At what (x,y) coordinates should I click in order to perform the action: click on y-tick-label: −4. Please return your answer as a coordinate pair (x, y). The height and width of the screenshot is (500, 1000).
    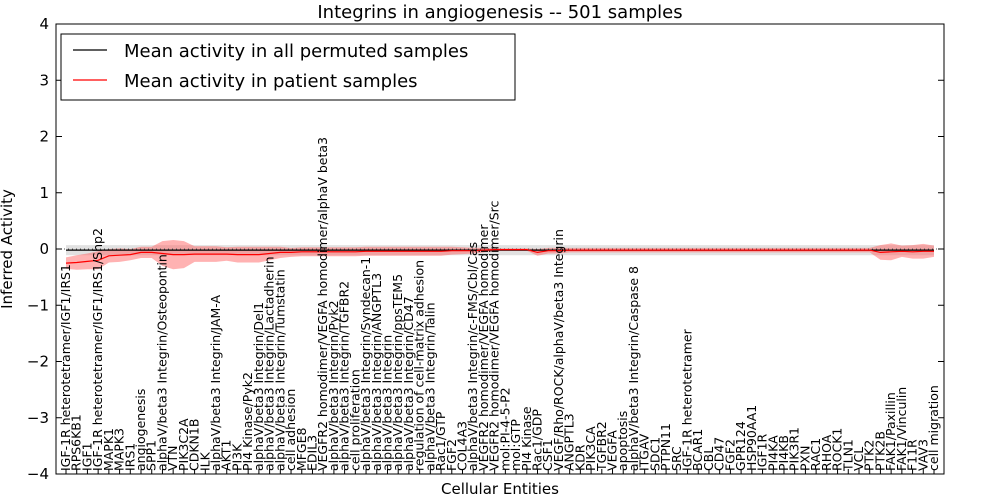
    Looking at the image, I should click on (38, 474).